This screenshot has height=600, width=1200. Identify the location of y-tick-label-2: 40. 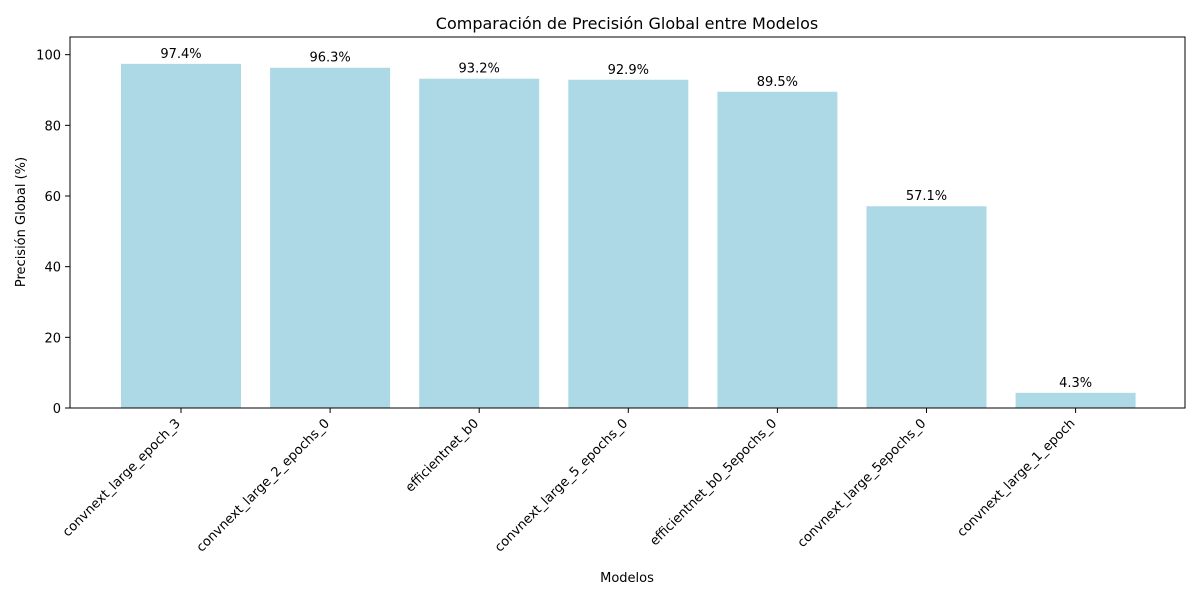
(52, 268).